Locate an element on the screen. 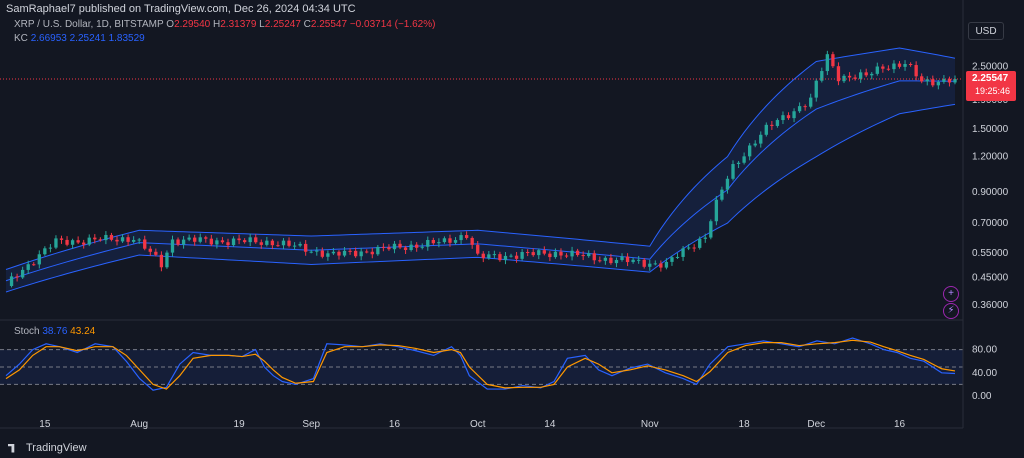 The image size is (1024, 458). close-label: C is located at coordinates (307, 24).